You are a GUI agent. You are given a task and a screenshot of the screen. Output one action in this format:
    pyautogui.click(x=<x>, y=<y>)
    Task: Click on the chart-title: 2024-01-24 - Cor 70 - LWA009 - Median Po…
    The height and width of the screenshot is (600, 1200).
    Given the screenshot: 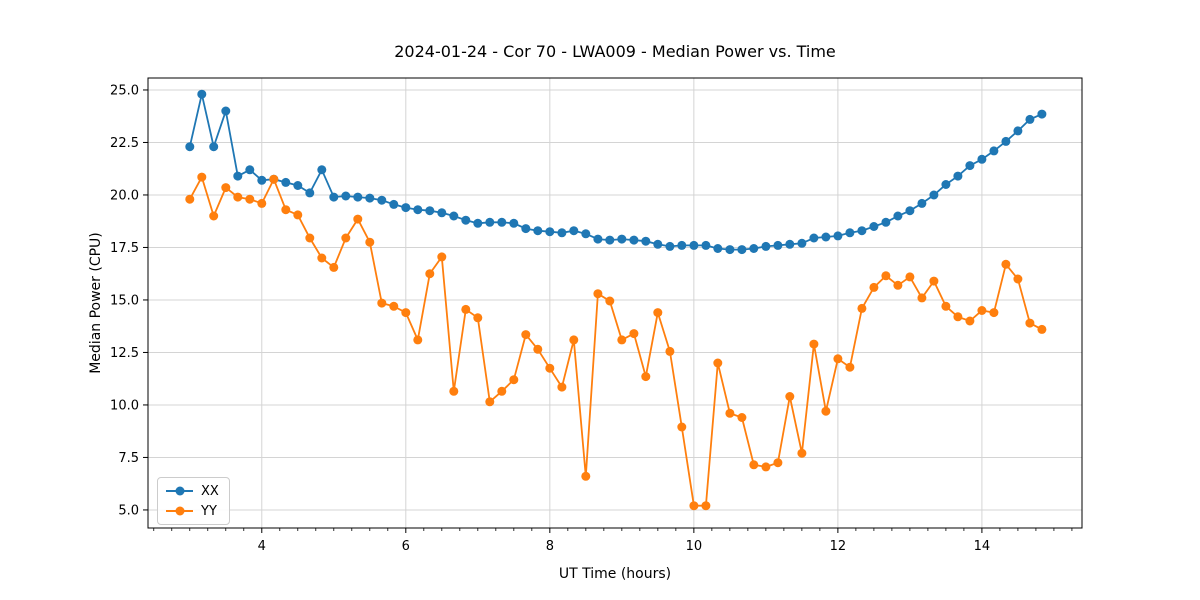 What is the action you would take?
    pyautogui.click(x=615, y=51)
    